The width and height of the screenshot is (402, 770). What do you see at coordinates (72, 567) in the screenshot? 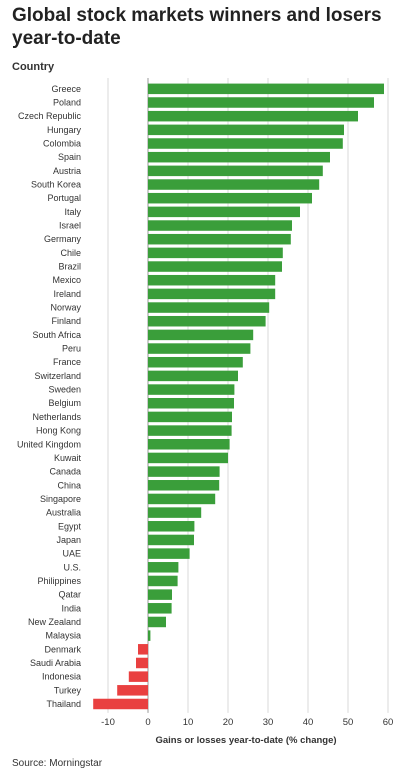
I see `category-label: U.S.` at bounding box center [72, 567].